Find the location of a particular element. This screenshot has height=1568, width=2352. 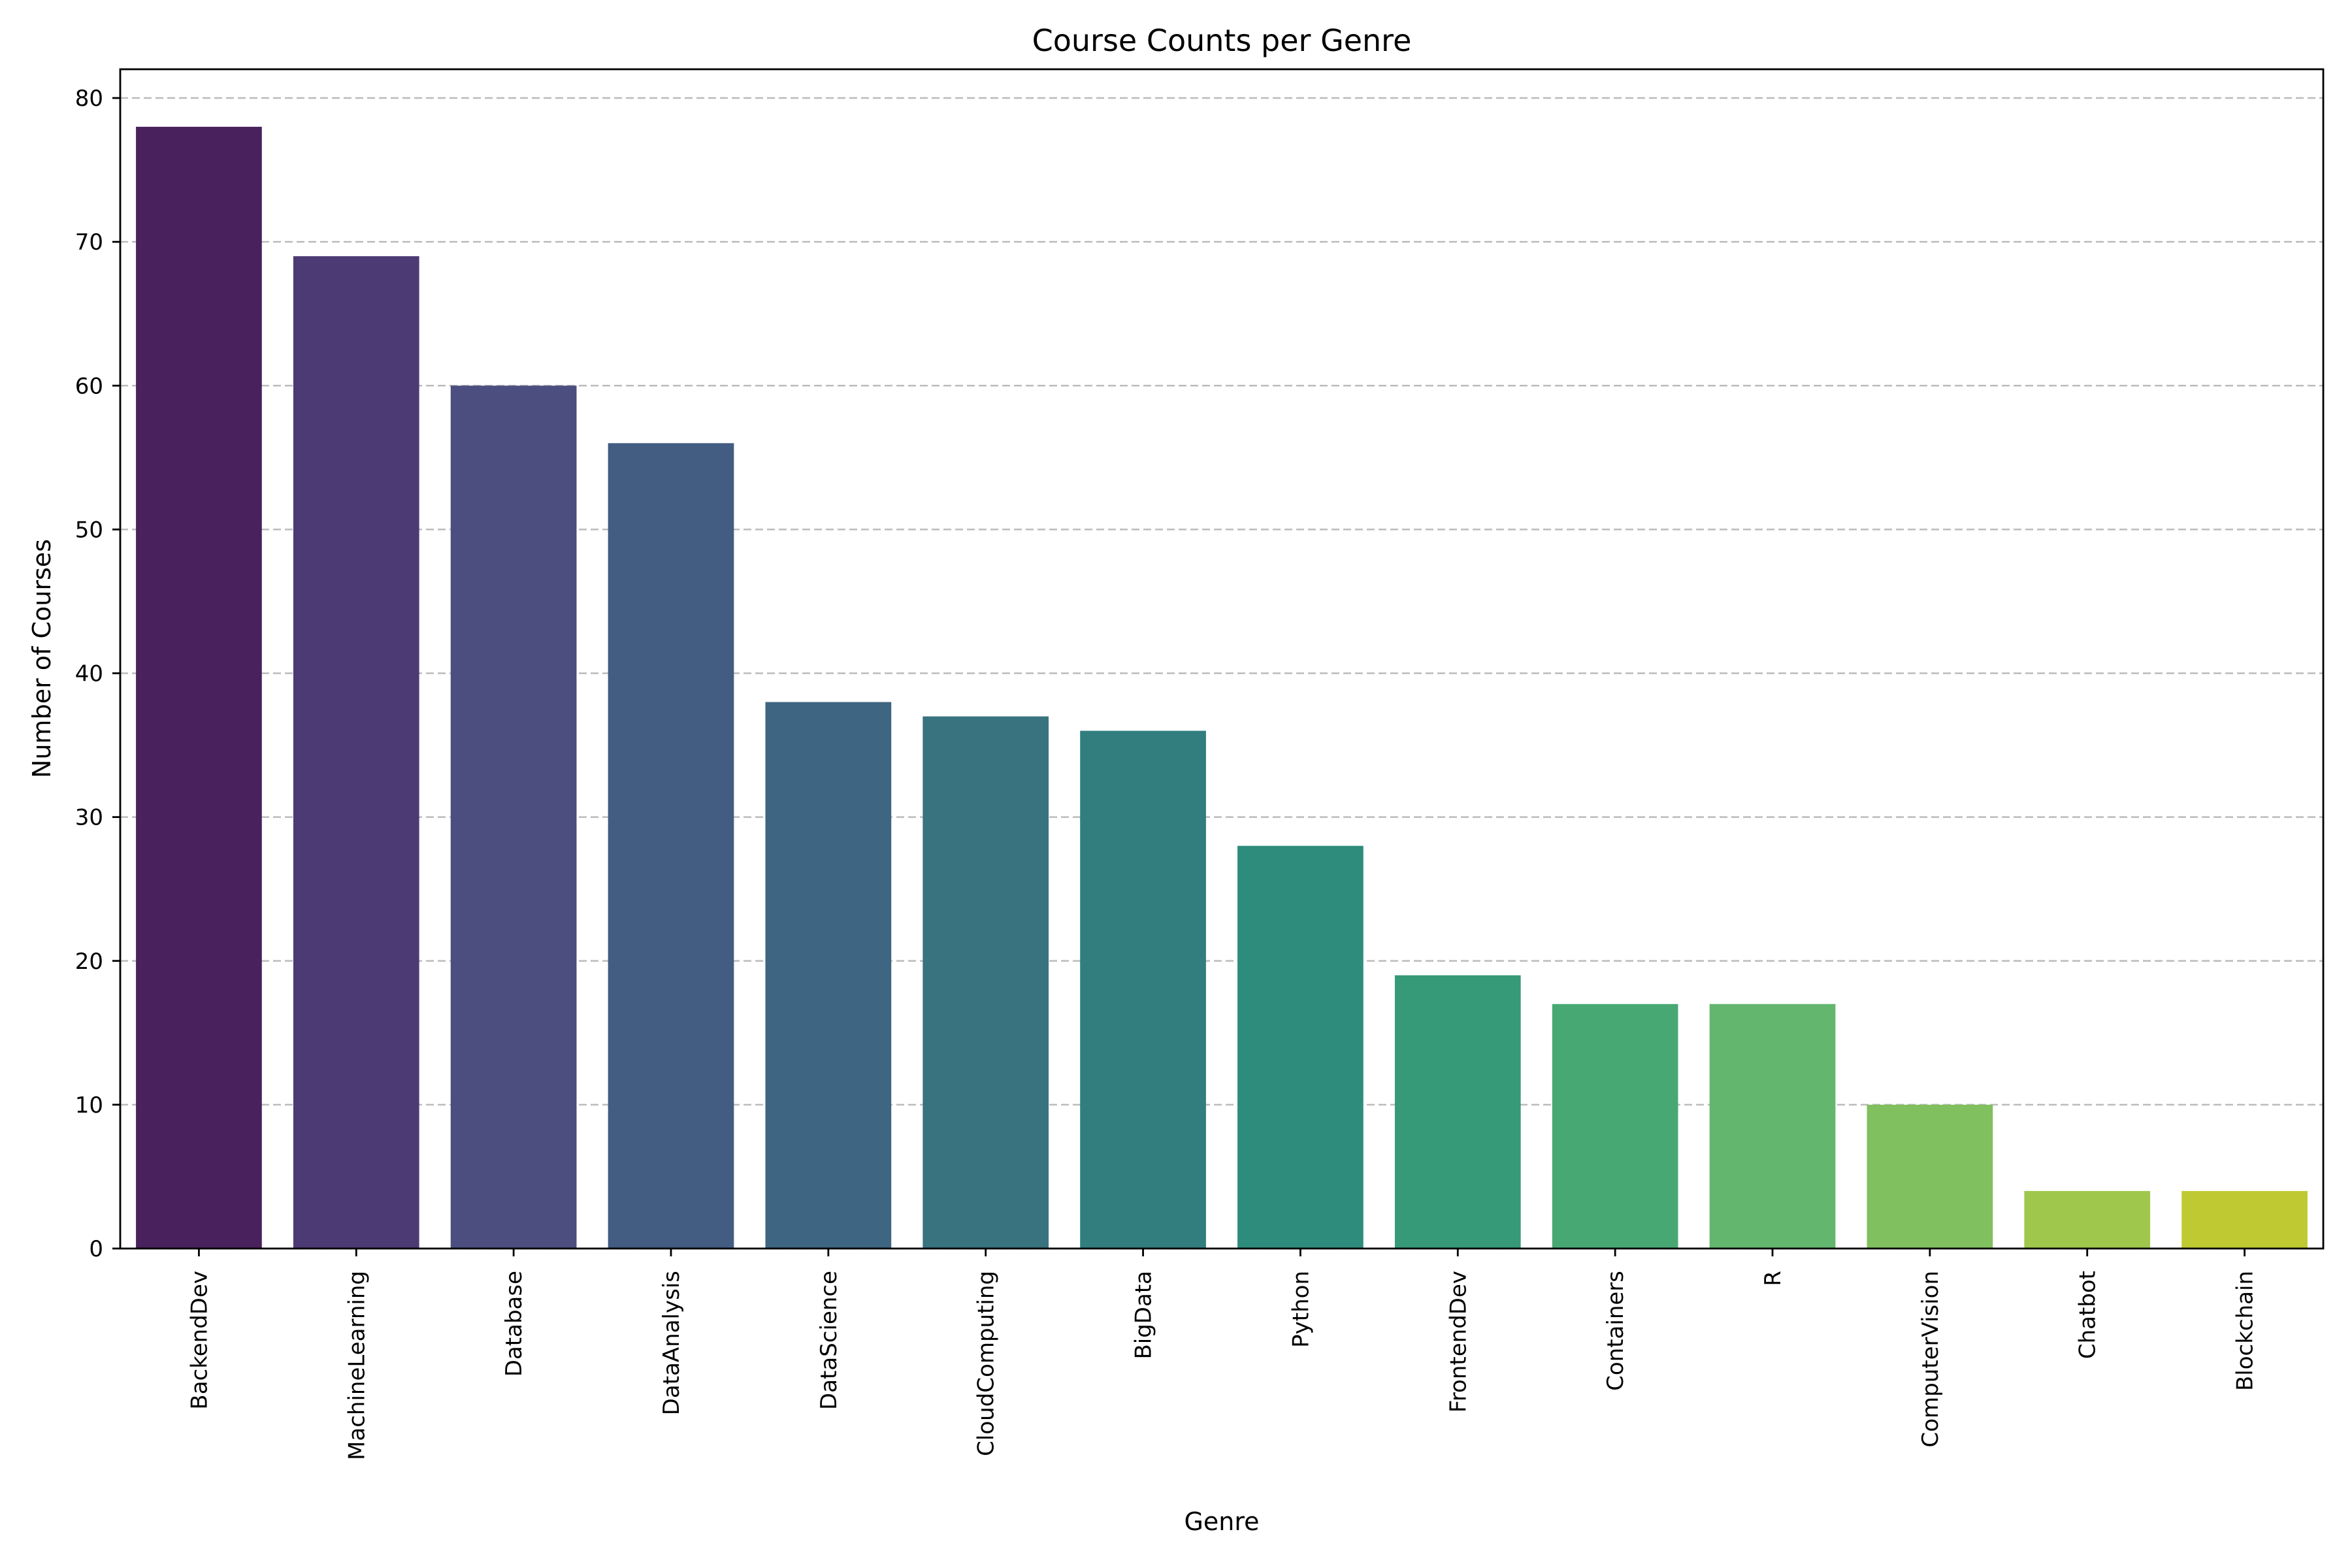

y-tick-label-20: 20 is located at coordinates (89, 962).